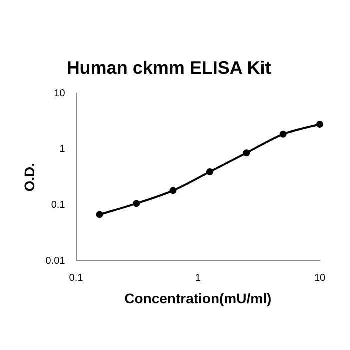 The width and height of the screenshot is (350, 350). Describe the element at coordinates (56, 261) in the screenshot. I see `y-tick-label: 0.01` at that location.